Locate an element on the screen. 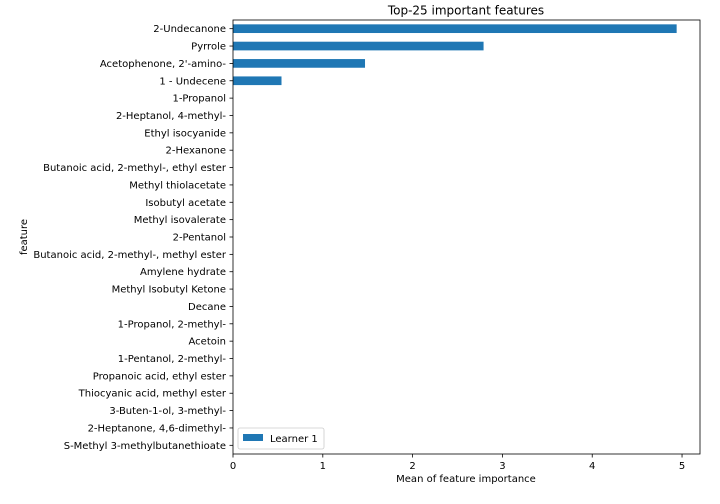  y-tick-label: Methyl Isobutyl Ketone is located at coordinates (169, 290).